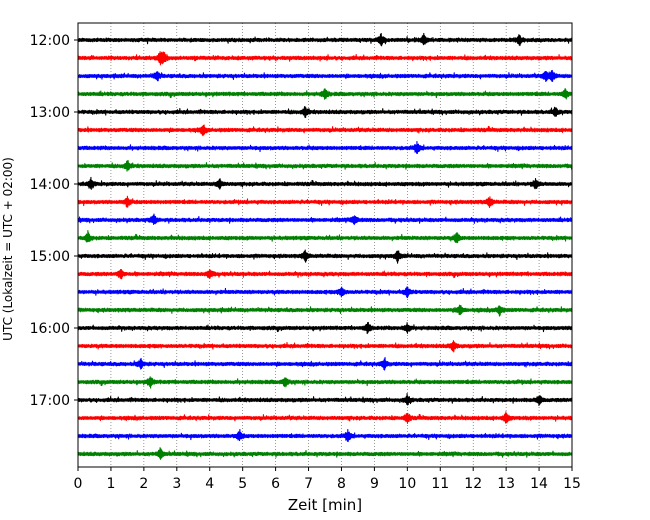 Image resolution: width=650 pixels, height=520 pixels. Describe the element at coordinates (176, 484) in the screenshot. I see `x-tick-label: 3` at that location.